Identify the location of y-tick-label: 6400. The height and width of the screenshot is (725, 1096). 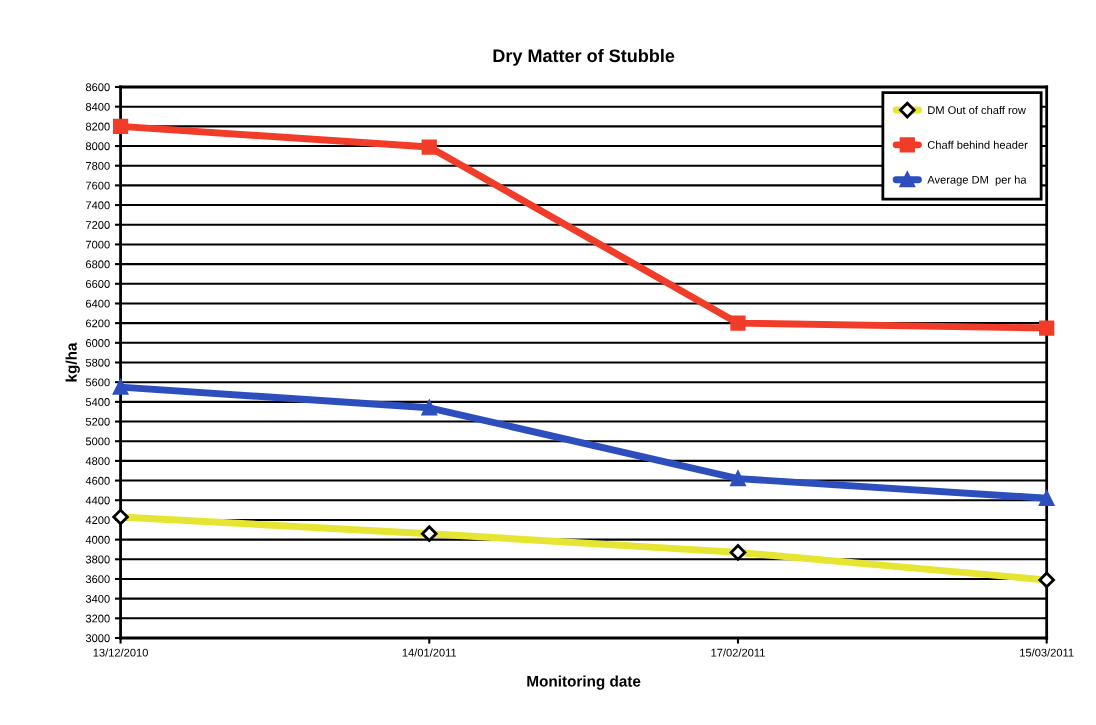
(97, 303).